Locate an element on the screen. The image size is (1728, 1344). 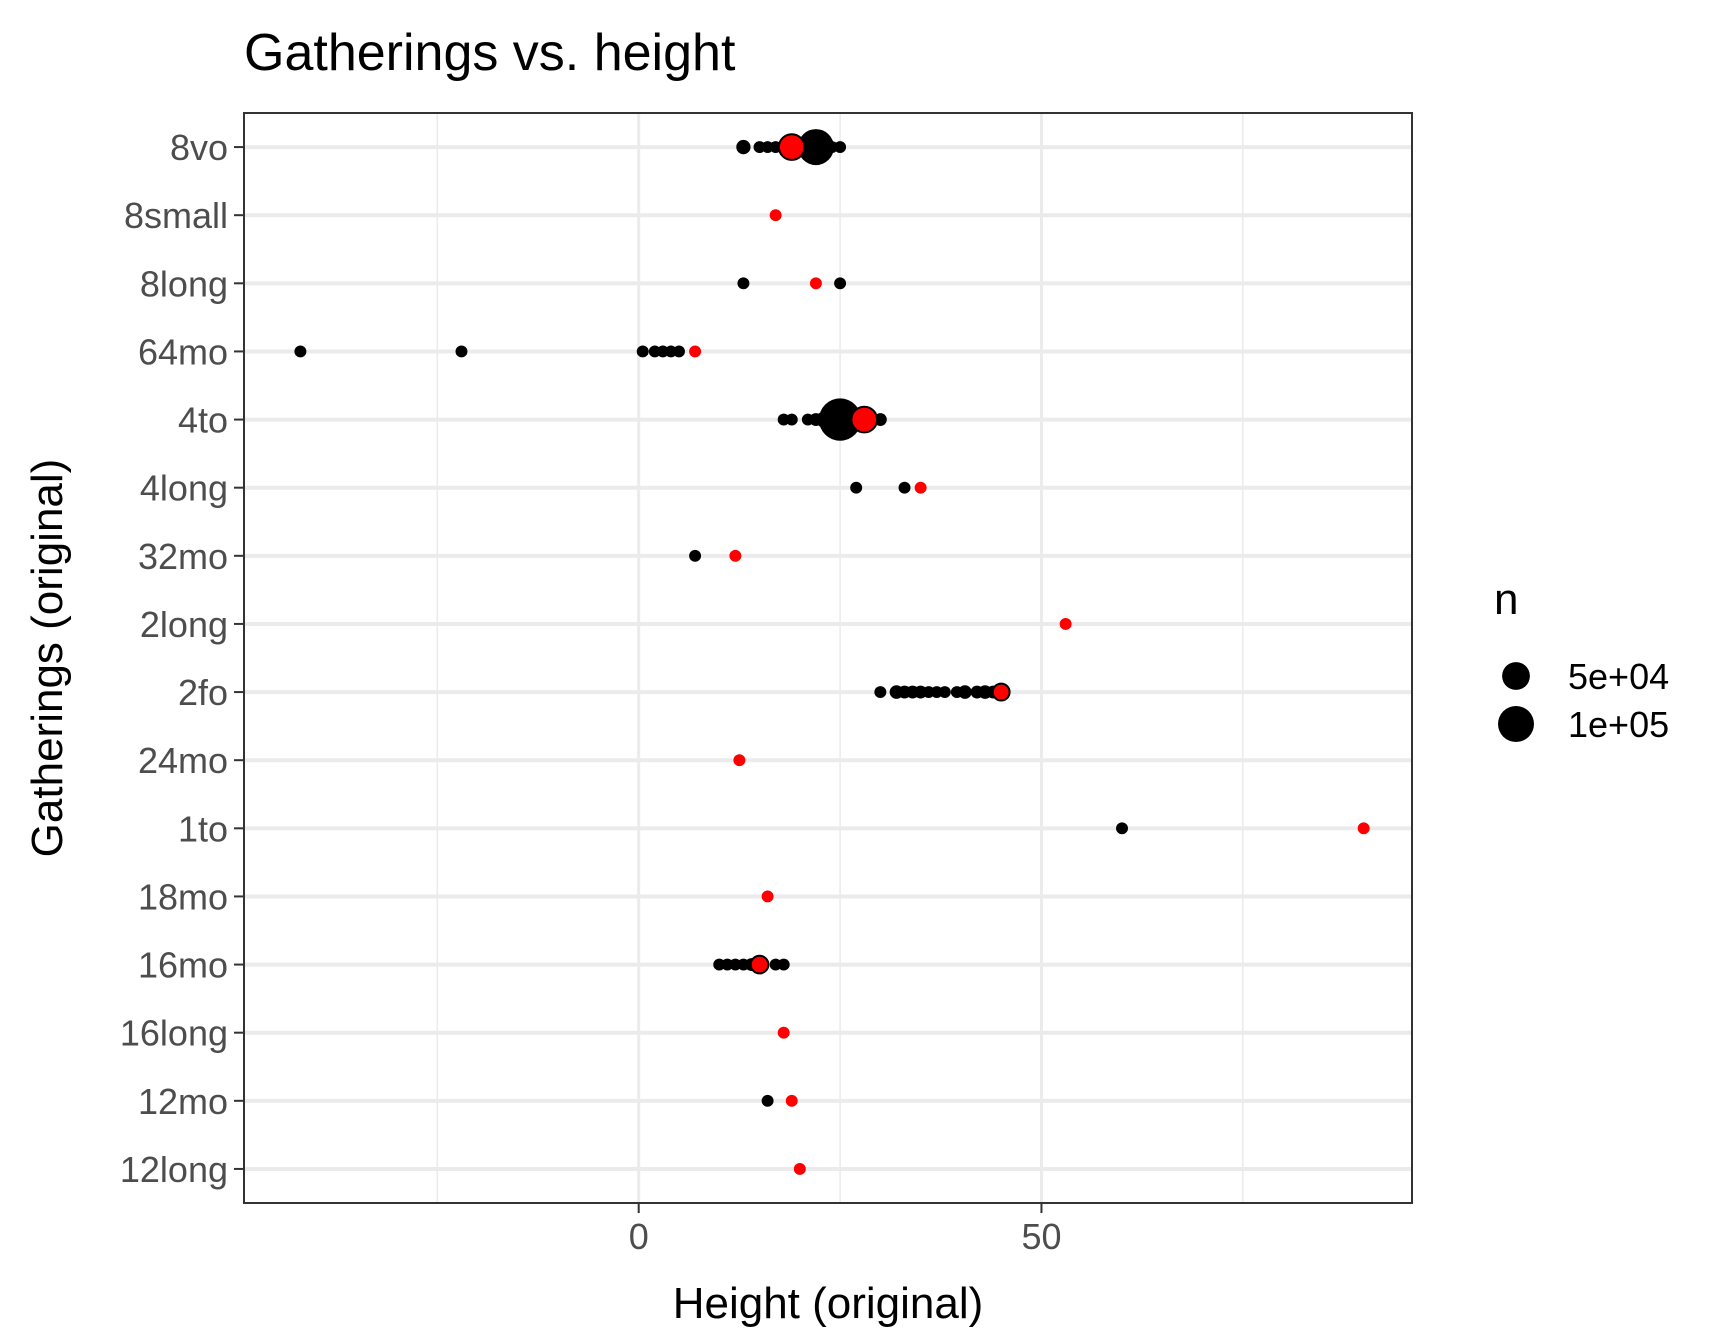
y-tick-label: 8small is located at coordinates (176, 215).